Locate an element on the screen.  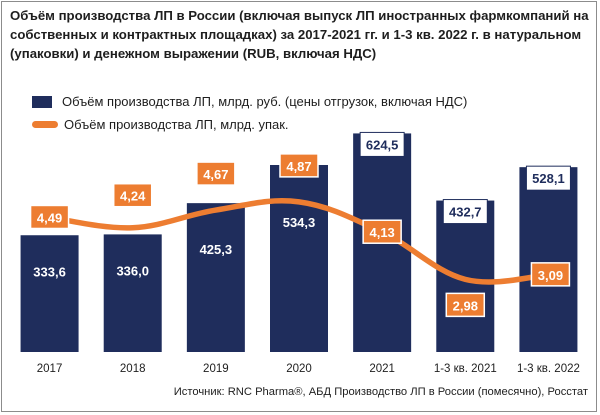
line-label-6: 3,09 is located at coordinates (550, 275).